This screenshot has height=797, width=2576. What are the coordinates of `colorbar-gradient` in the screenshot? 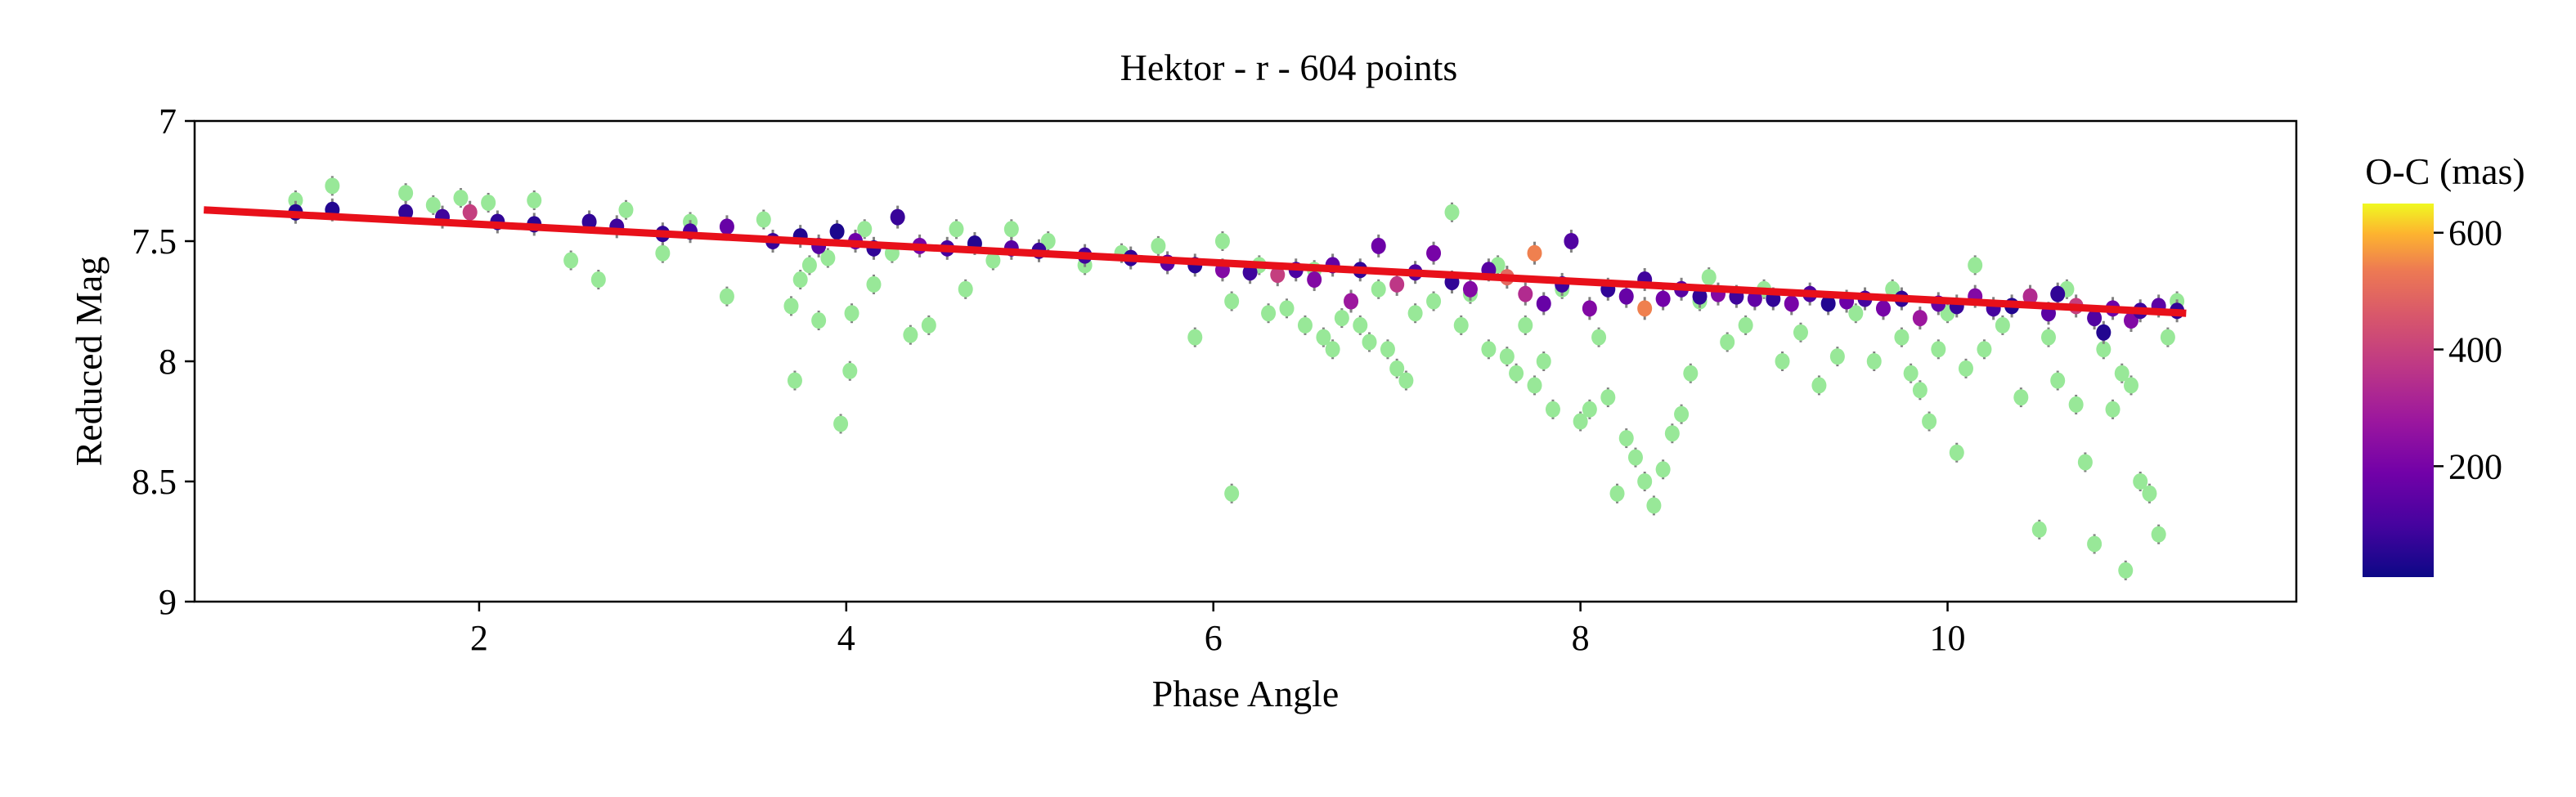 It's located at (2398, 390).